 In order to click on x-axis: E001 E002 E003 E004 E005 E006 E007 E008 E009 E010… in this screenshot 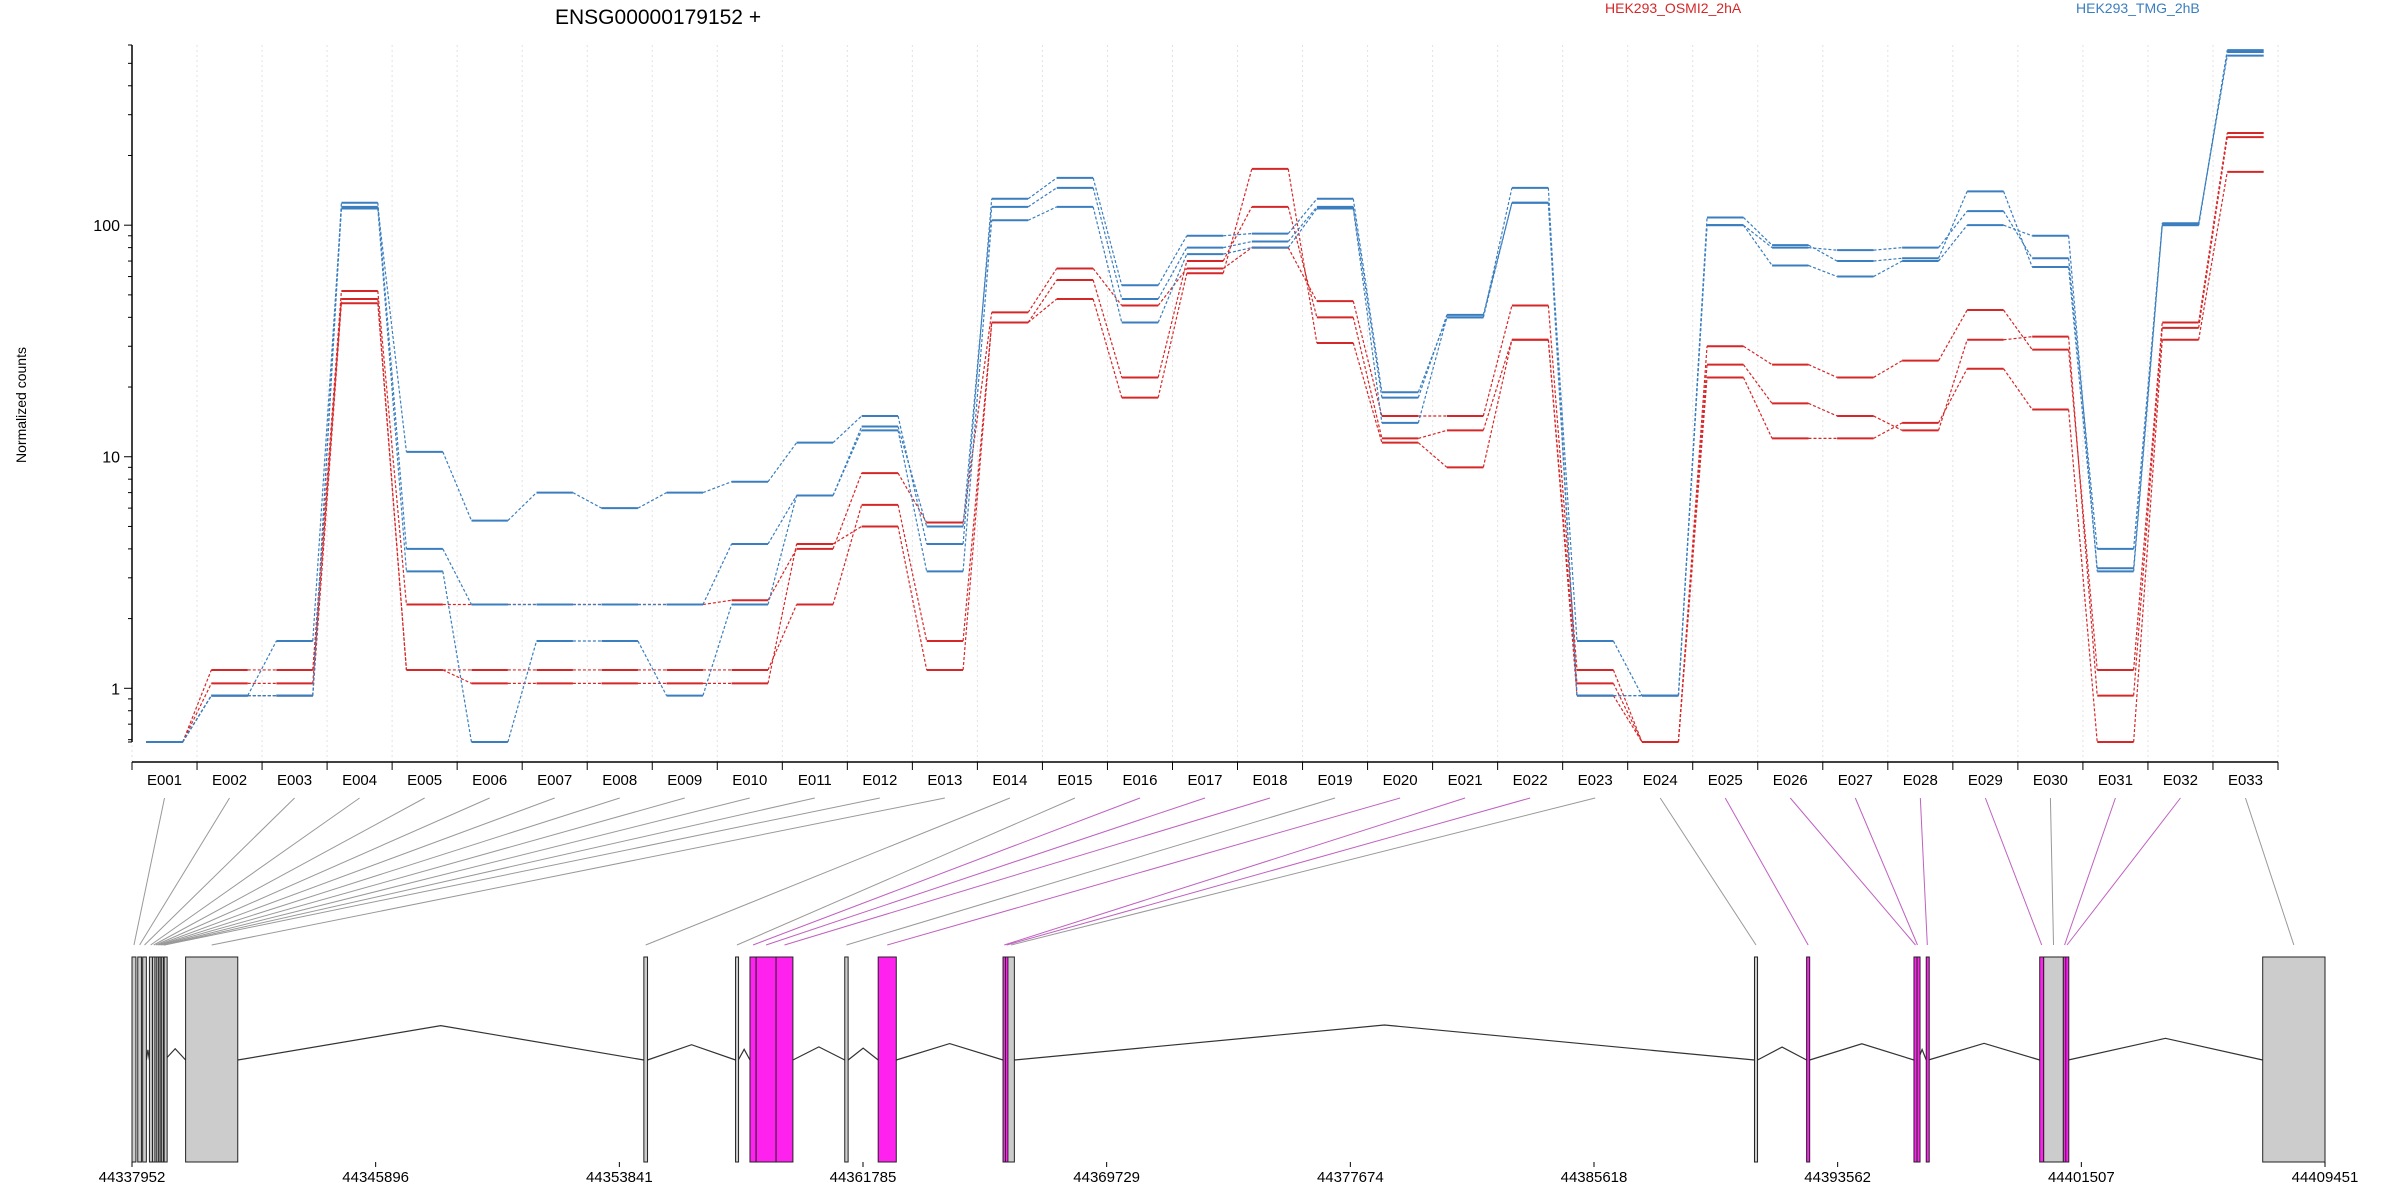, I will do `click(1205, 775)`.